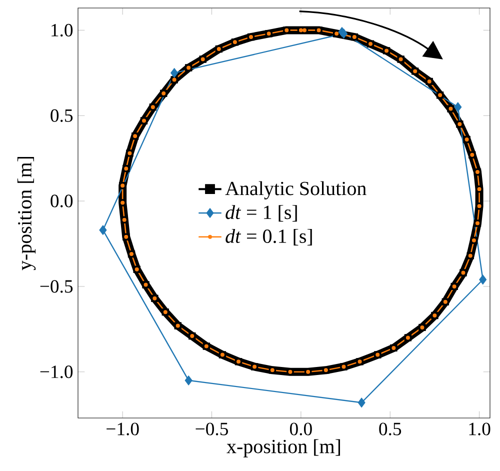 Image resolution: width=500 pixels, height=471 pixels. What do you see at coordinates (56, 372) in the screenshot?
I see `y-tick-label: −1.0` at bounding box center [56, 372].